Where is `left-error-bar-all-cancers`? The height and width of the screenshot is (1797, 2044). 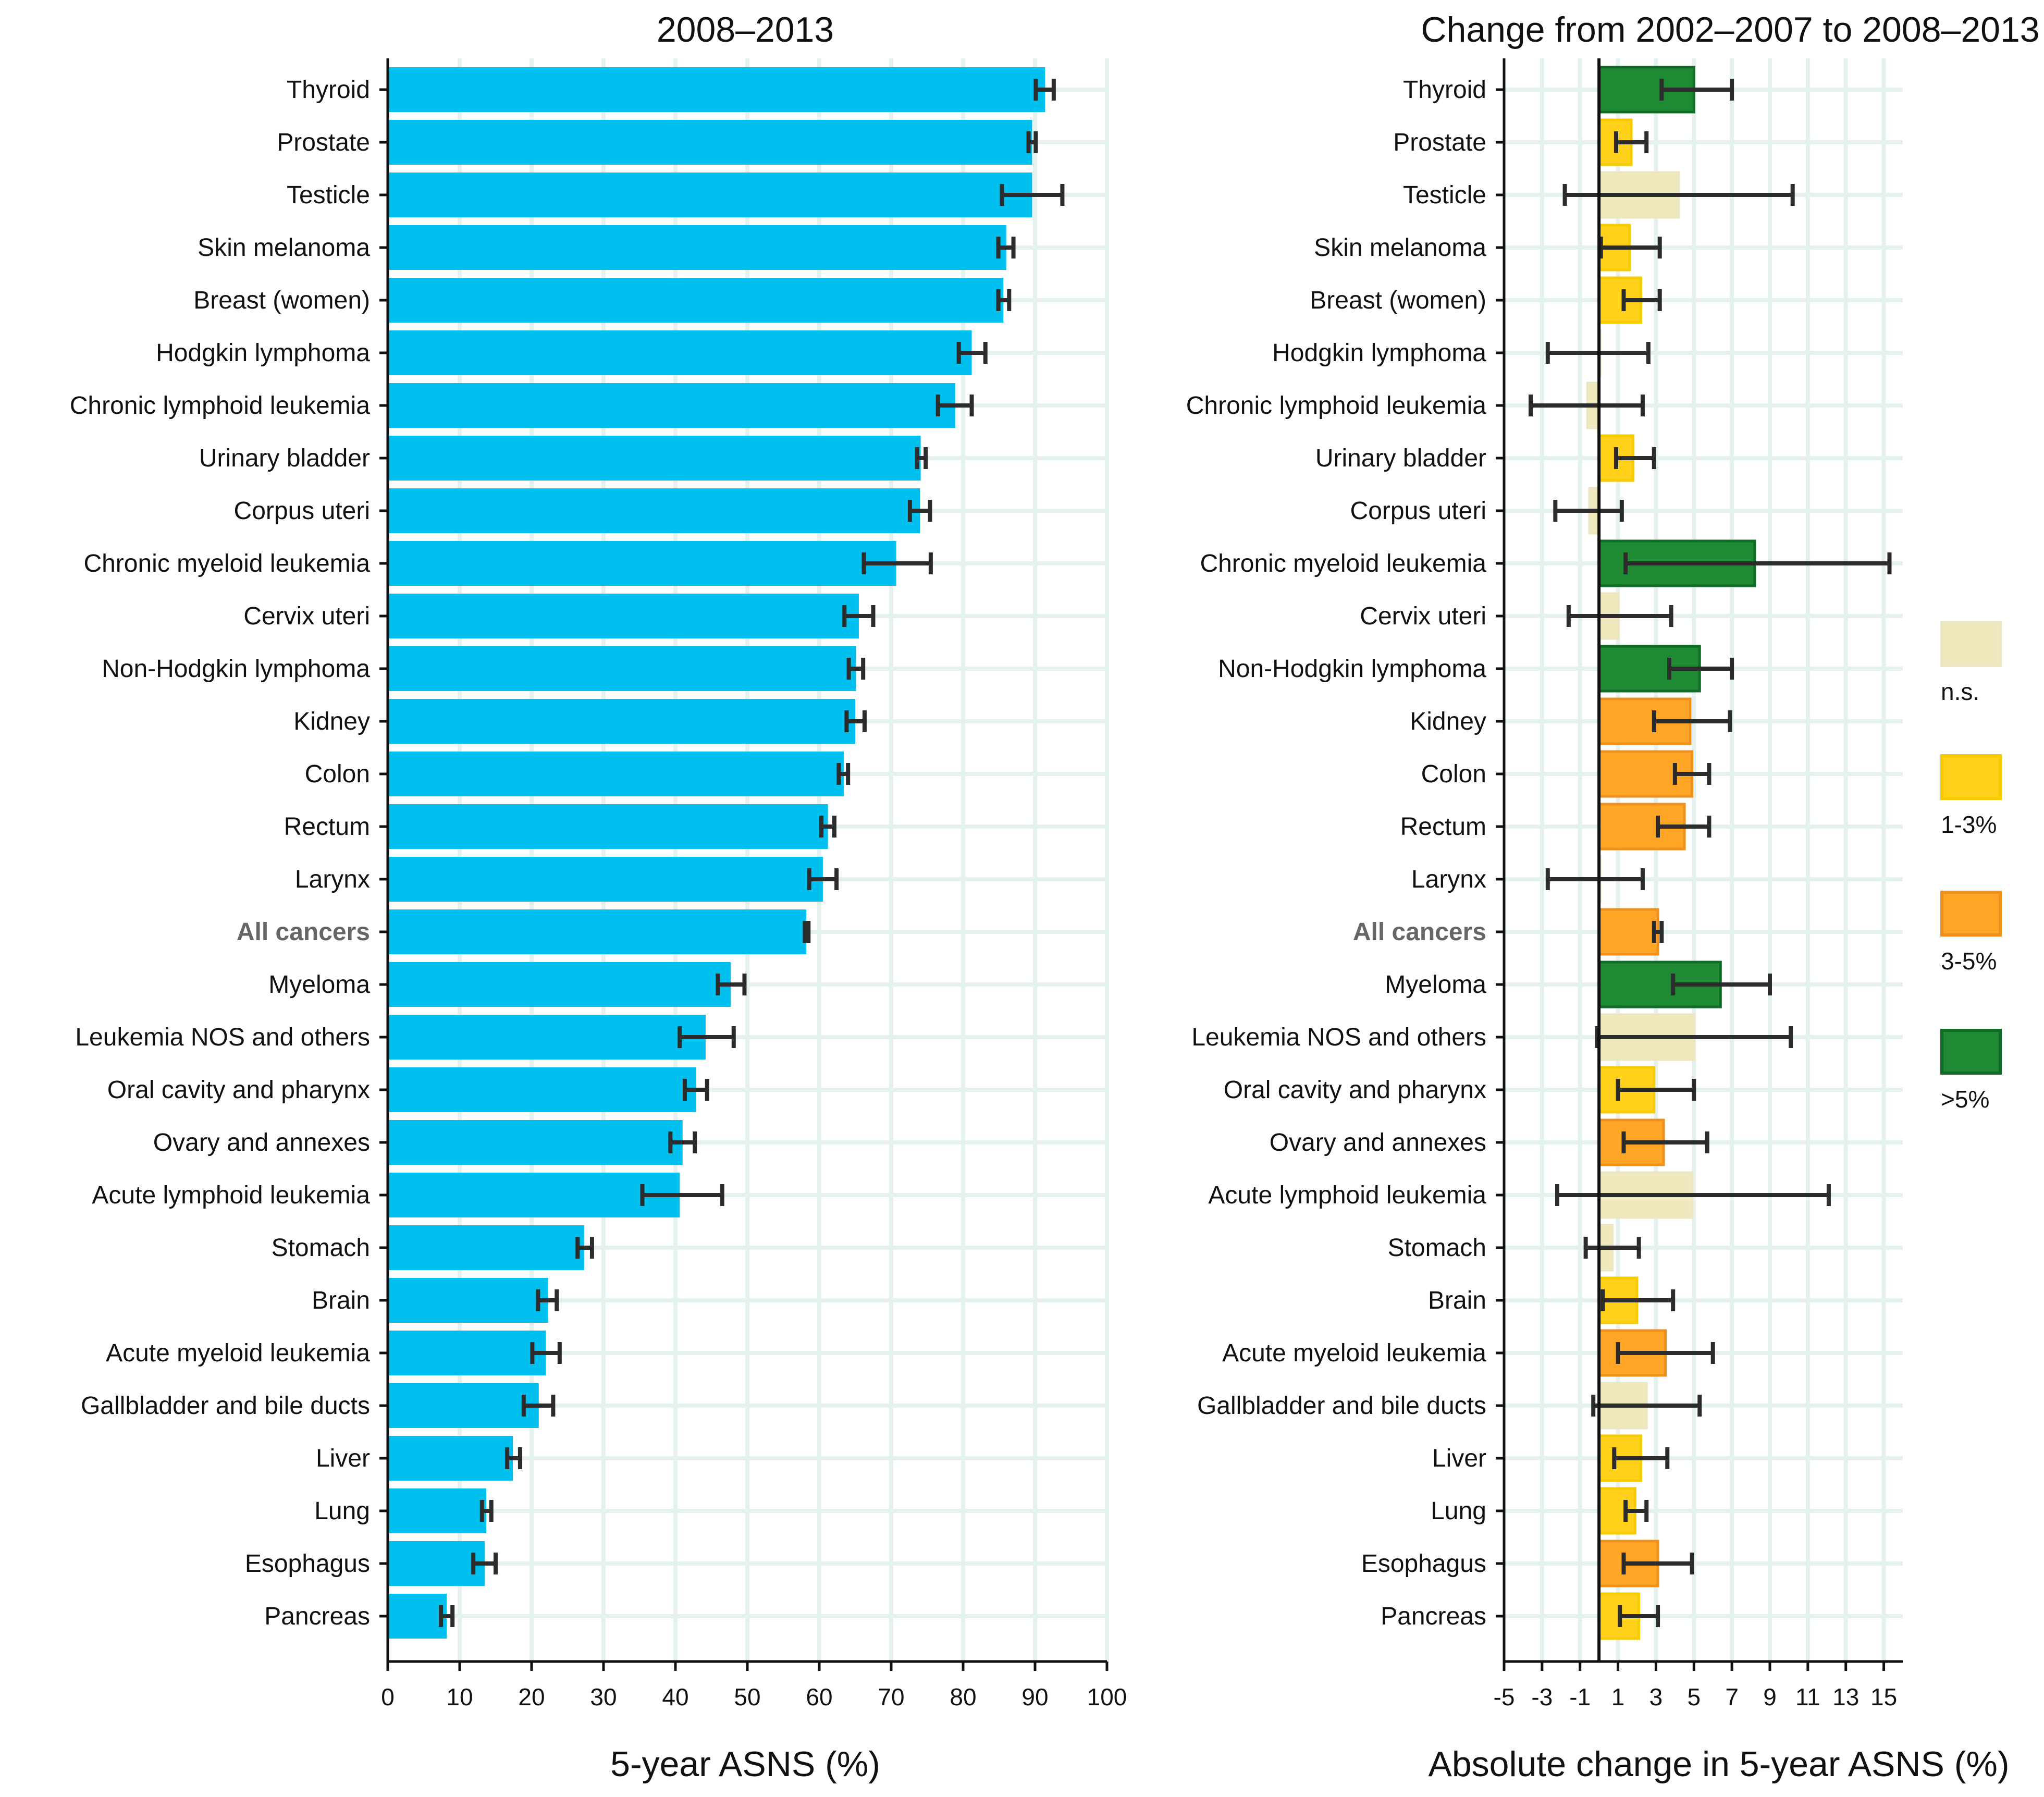
left-error-bar-all-cancers is located at coordinates (807, 932).